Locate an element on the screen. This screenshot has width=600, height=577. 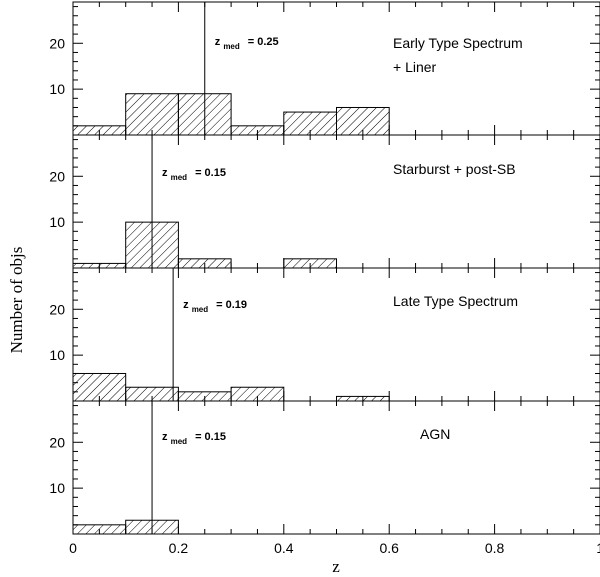
x-tick-label: 1 is located at coordinates (598, 548).